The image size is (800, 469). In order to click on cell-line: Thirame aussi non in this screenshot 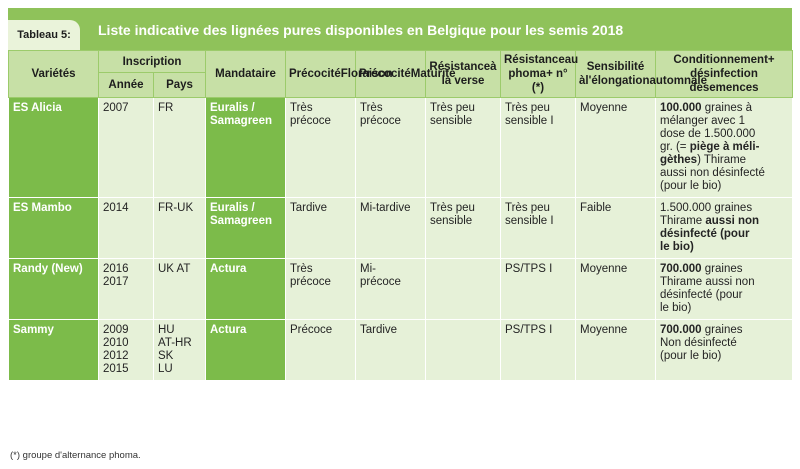, I will do `click(724, 282)`.